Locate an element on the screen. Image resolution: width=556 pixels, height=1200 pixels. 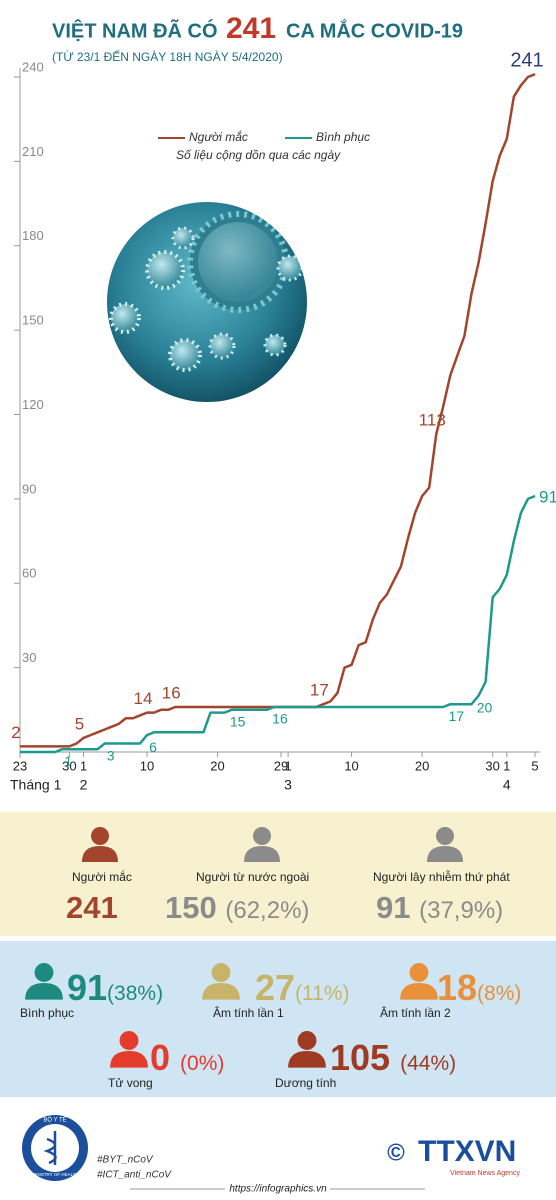
virus-image is located at coordinates (207, 302).